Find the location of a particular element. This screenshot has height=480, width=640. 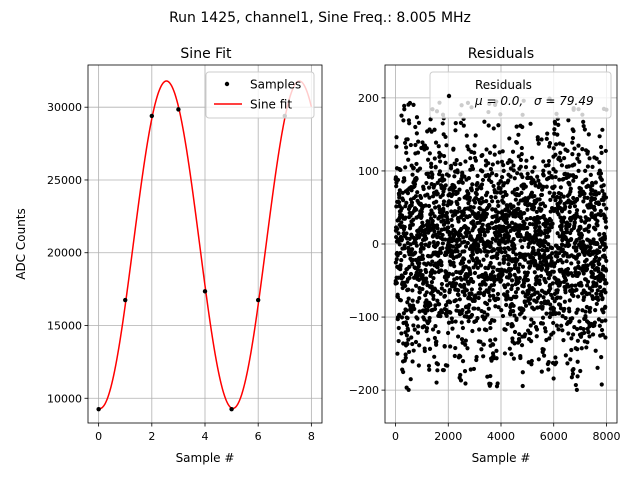

residuals-y-tick-label: −100 is located at coordinates (364, 317).